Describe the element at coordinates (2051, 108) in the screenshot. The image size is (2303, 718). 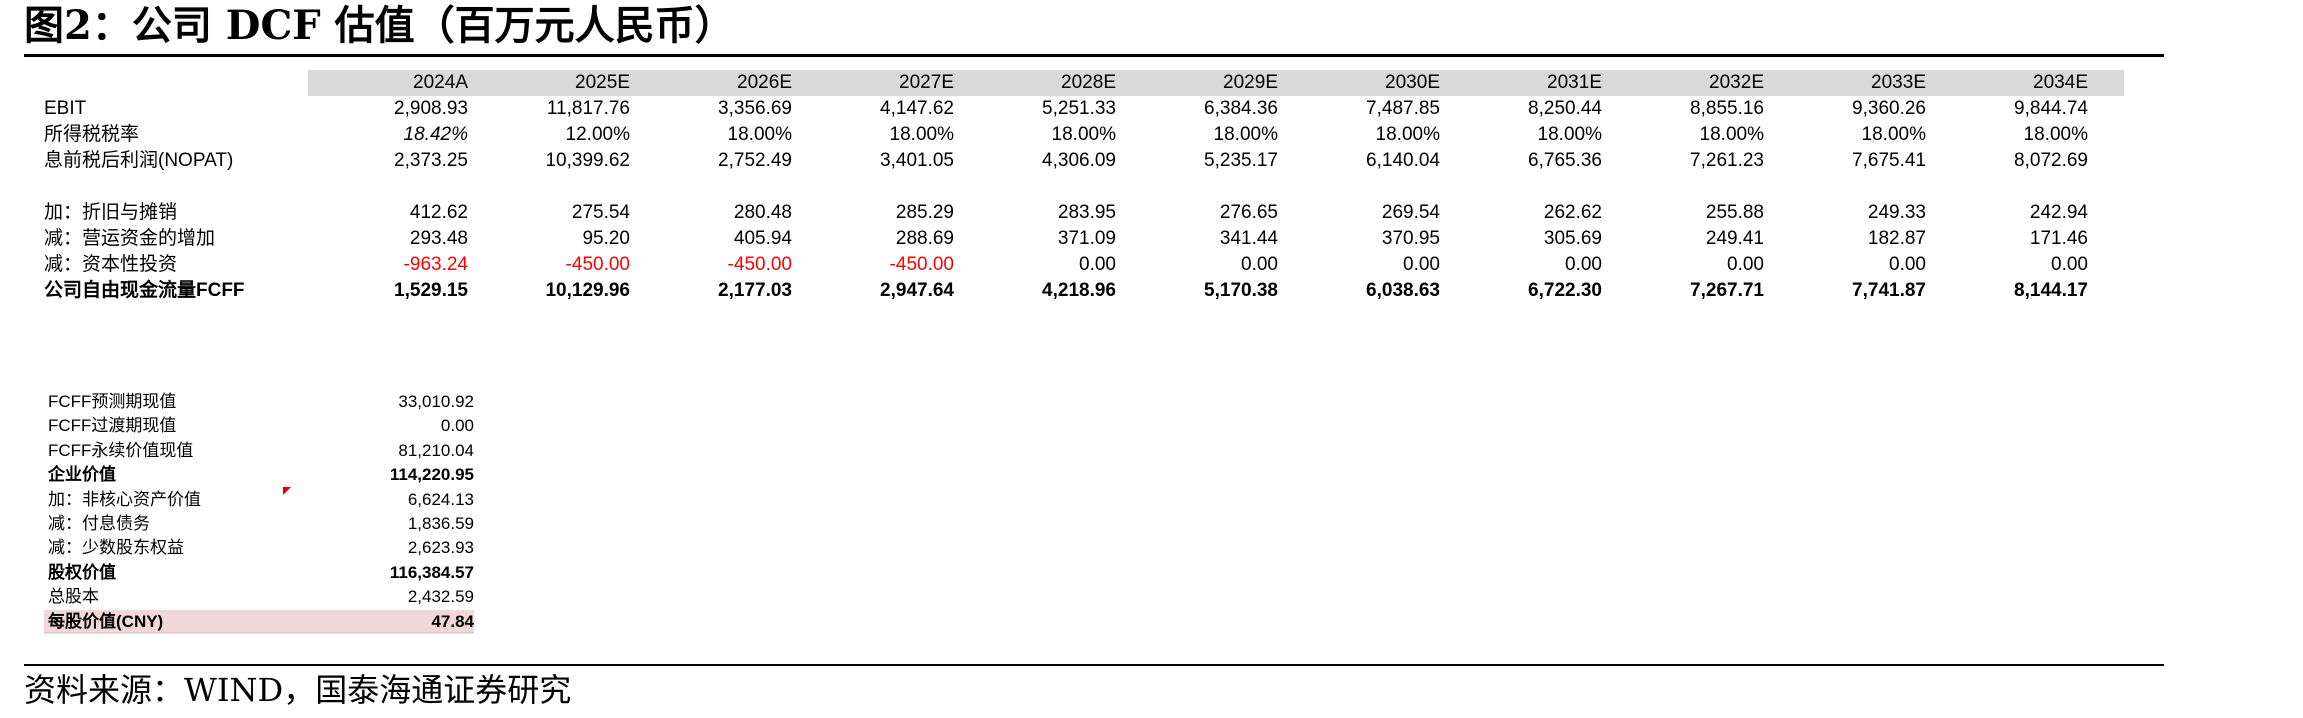
I see `table-cell: 9,844.74` at that location.